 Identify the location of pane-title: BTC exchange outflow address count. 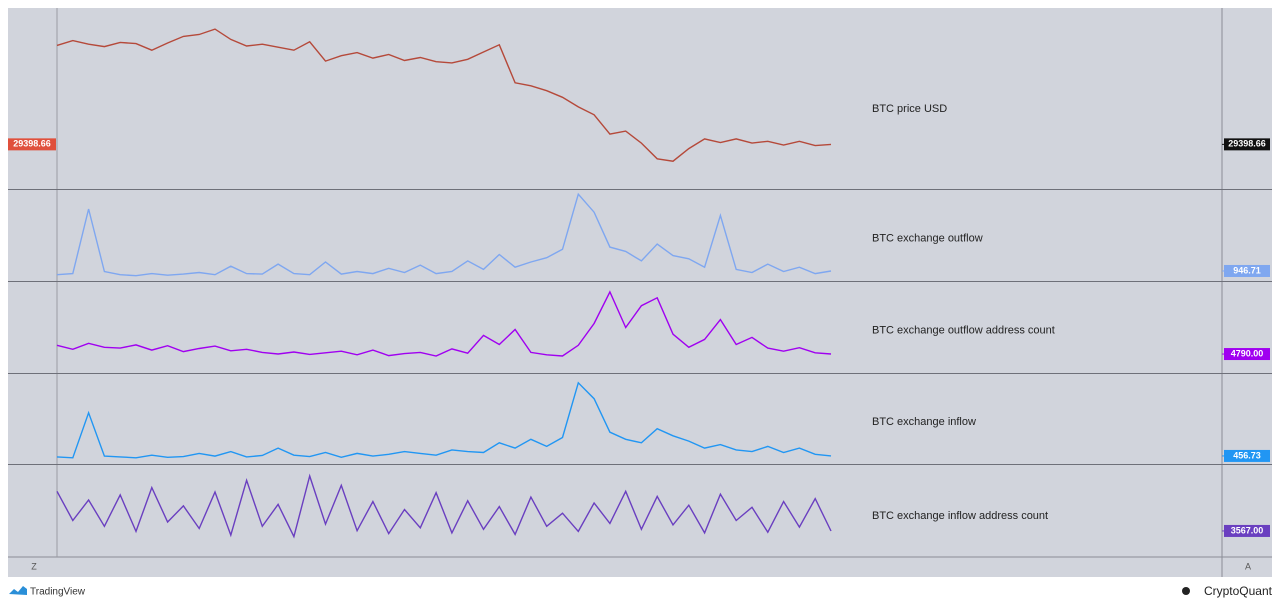
(963, 330).